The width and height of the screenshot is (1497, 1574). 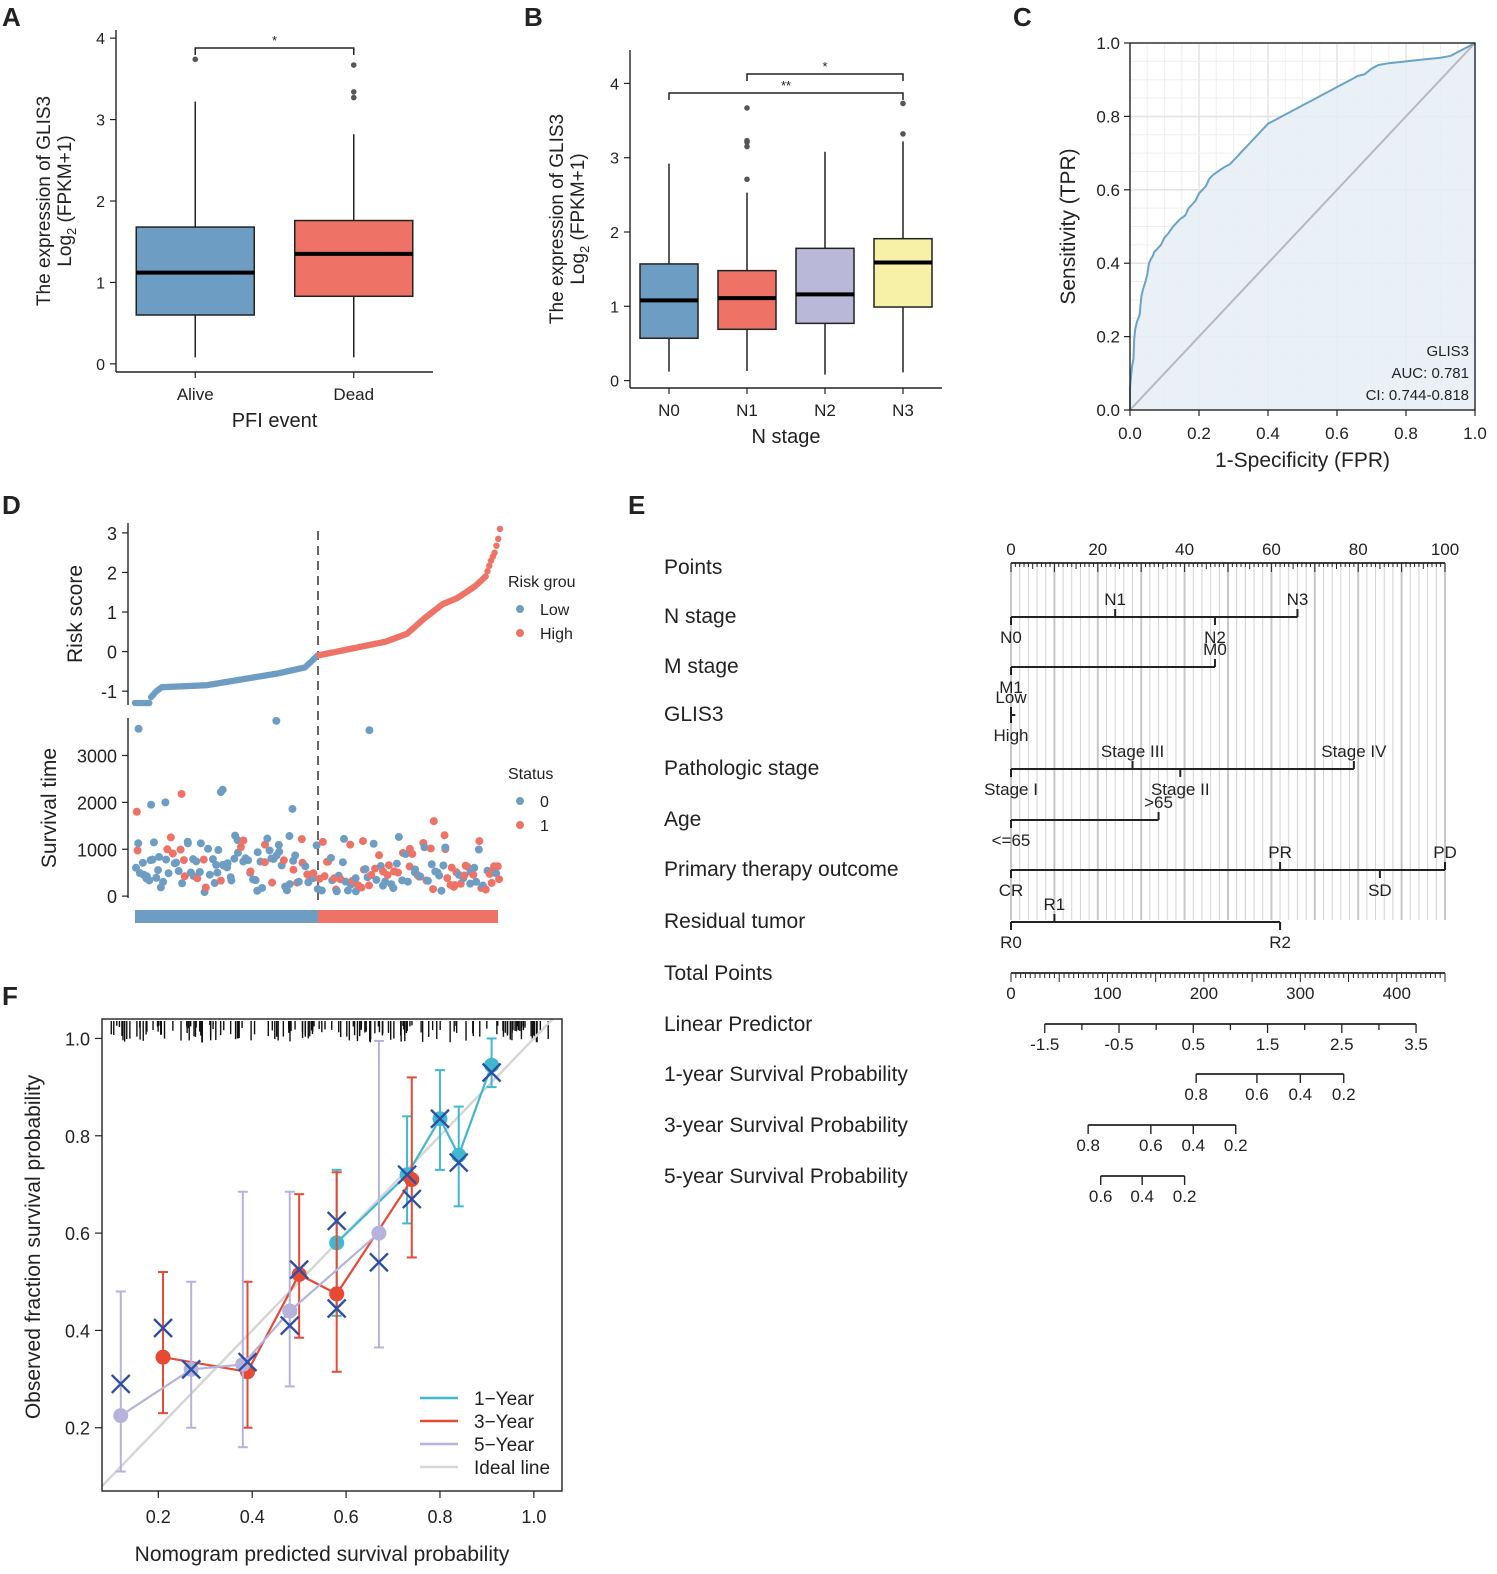 What do you see at coordinates (274, 51) in the screenshot?
I see `significance-bracket` at bounding box center [274, 51].